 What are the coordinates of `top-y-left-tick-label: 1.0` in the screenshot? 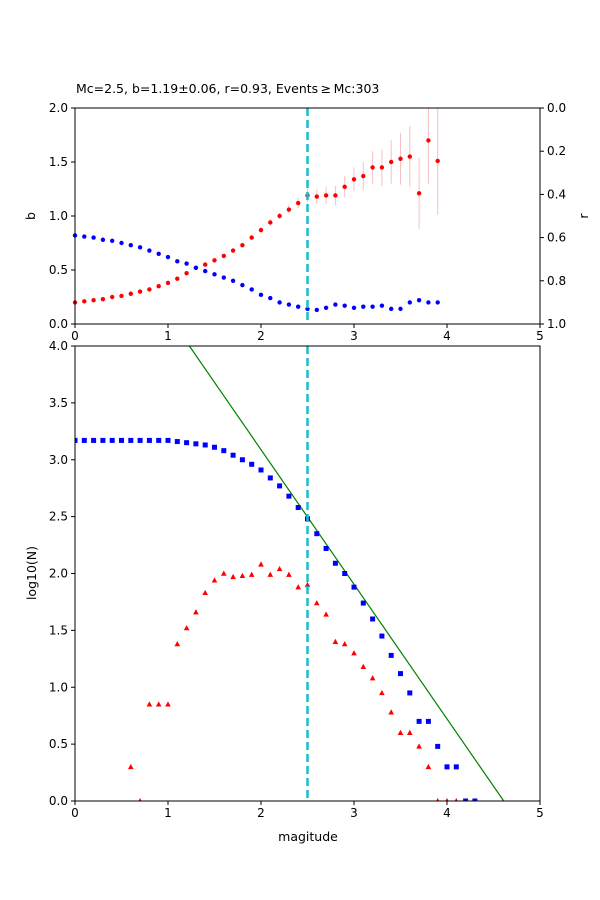 It's located at (58, 216).